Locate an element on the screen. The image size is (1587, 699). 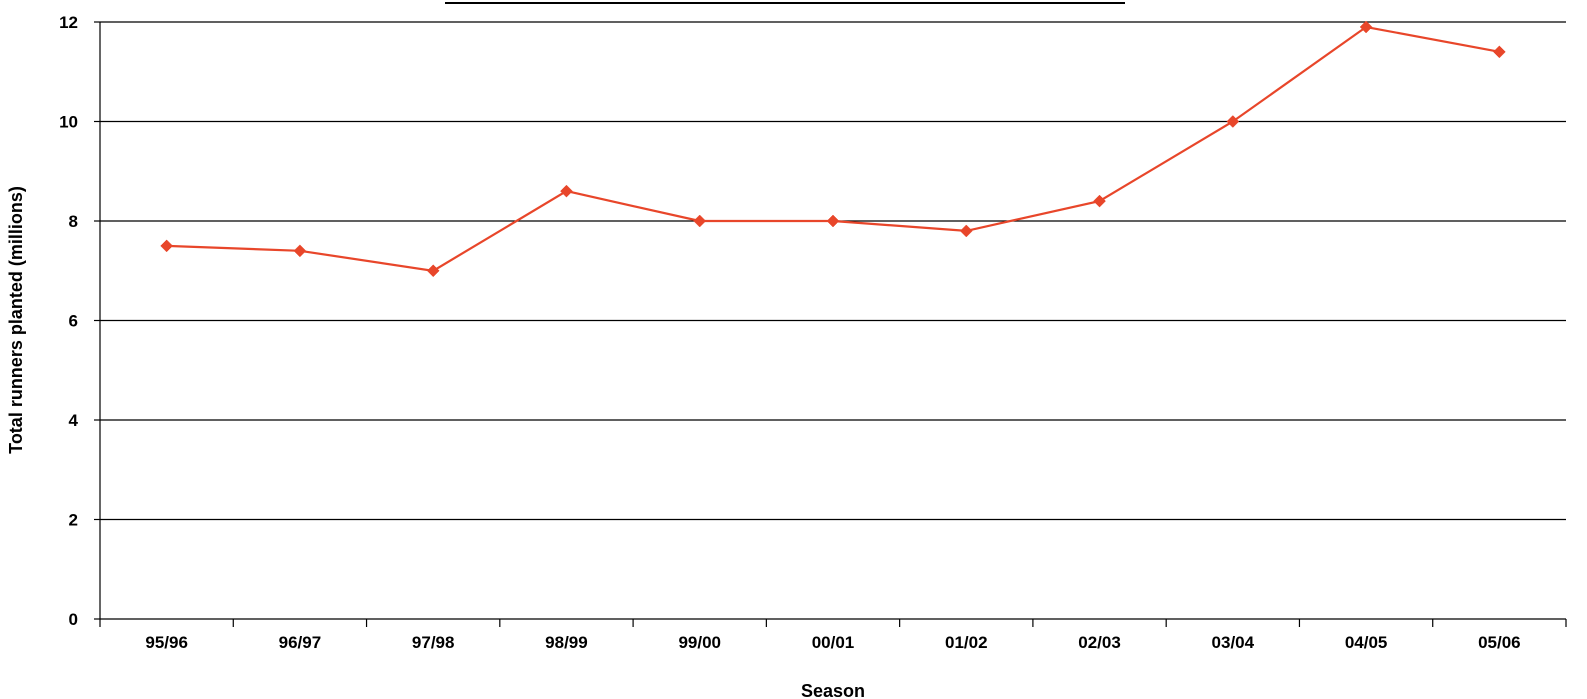
x-tick-label: 00/01 is located at coordinates (833, 642).